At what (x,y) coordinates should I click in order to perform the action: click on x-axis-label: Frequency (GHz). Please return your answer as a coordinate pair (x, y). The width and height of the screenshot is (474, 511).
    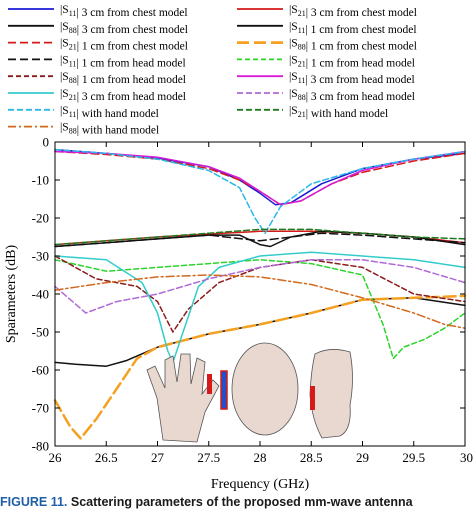
    Looking at the image, I should click on (260, 484).